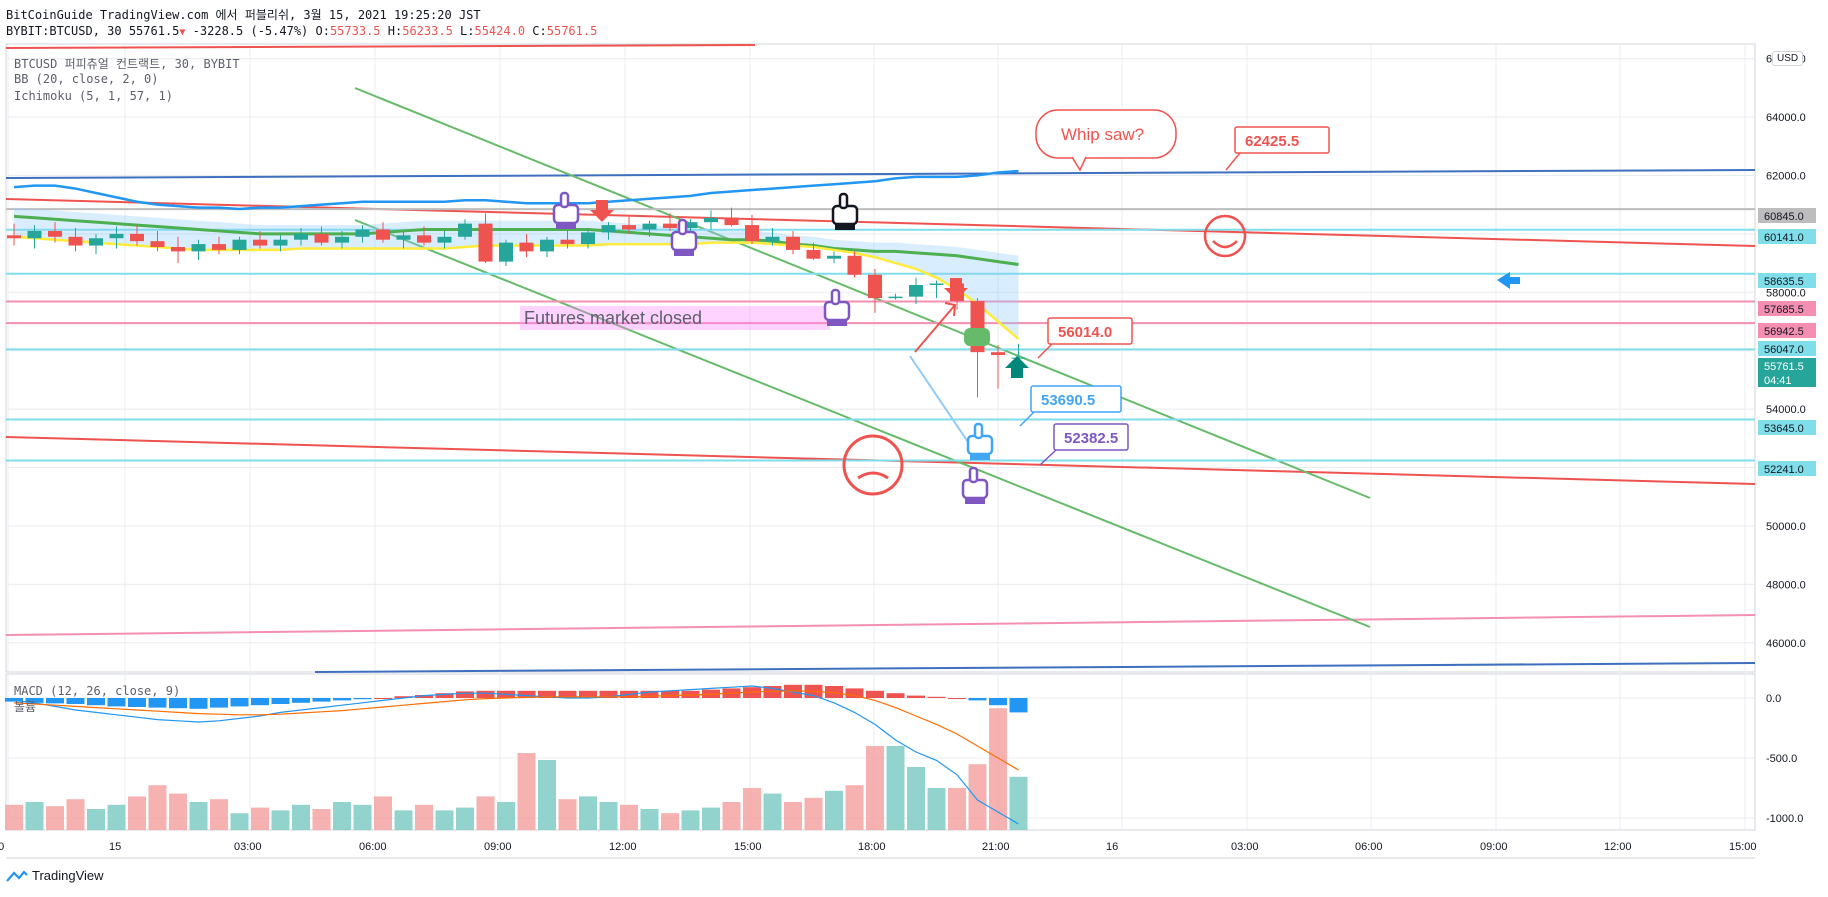  What do you see at coordinates (940, 400) in the screenshot?
I see `projection-line-down` at bounding box center [940, 400].